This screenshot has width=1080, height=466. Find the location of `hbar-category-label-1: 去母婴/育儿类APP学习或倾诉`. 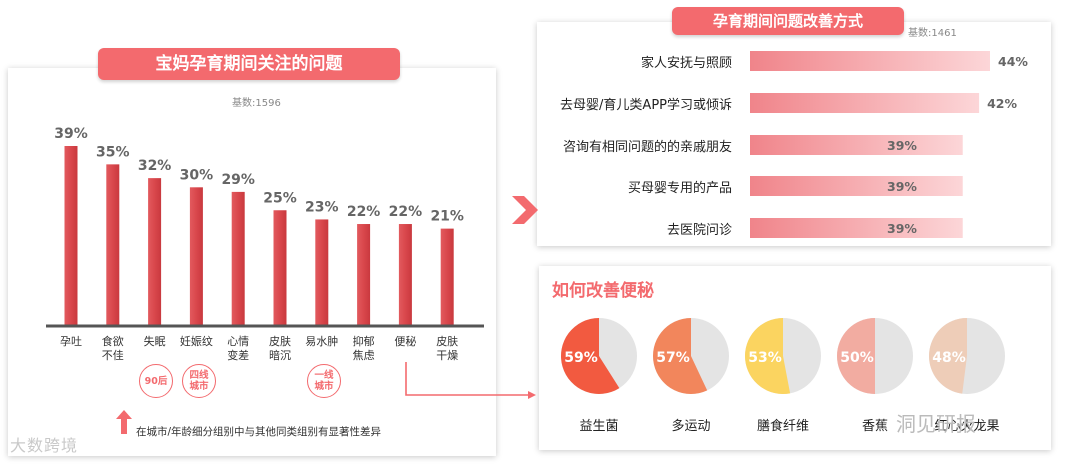

hbar-category-label-1: 去母婴/育儿类APP学习或倾诉 is located at coordinates (646, 105).